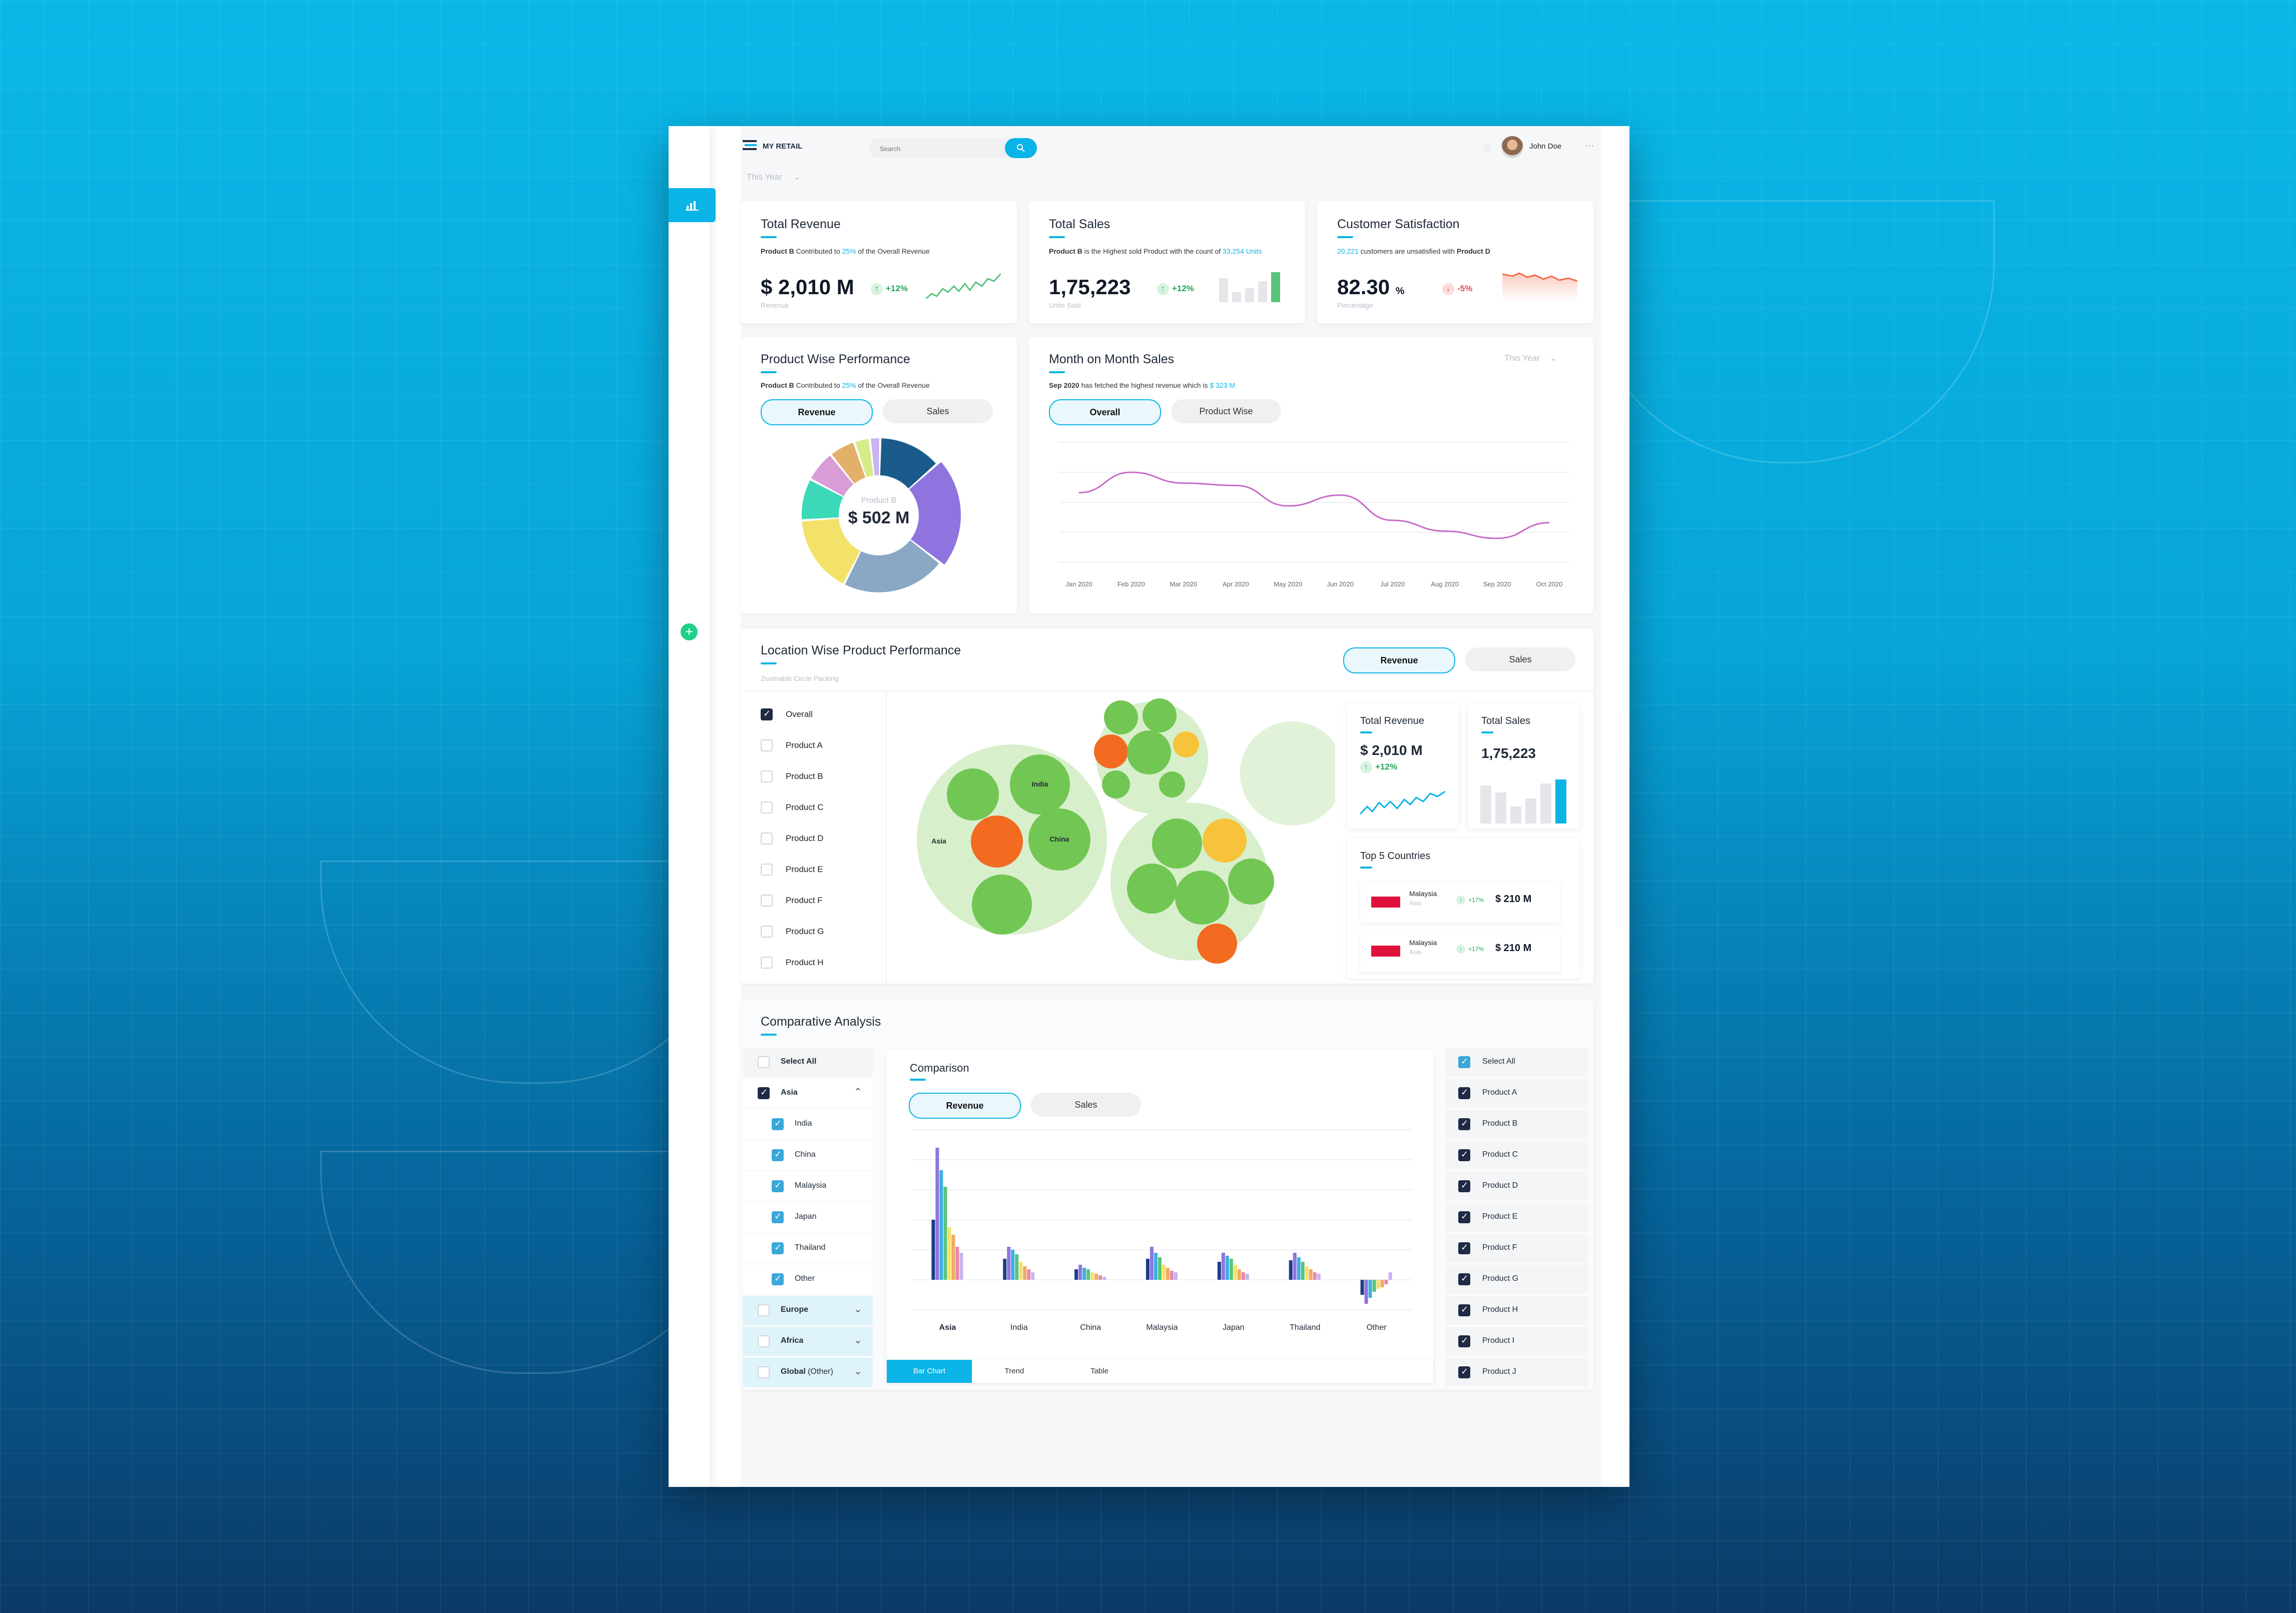 The height and width of the screenshot is (1613, 2296). I want to click on search-bar, so click(953, 148).